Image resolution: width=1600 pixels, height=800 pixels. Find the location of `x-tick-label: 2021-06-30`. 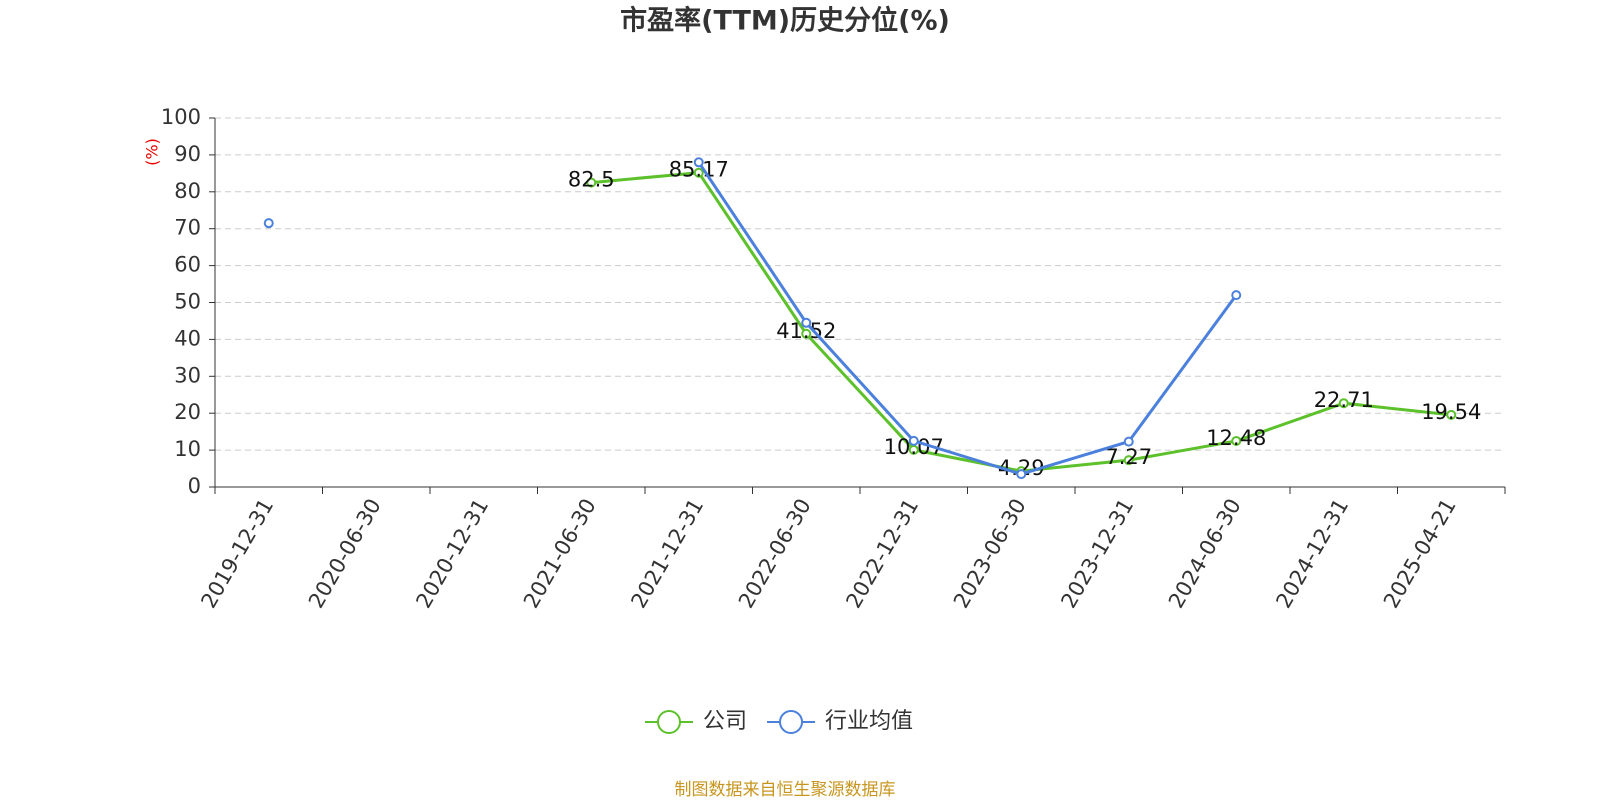

x-tick-label: 2021-06-30 is located at coordinates (560, 554).